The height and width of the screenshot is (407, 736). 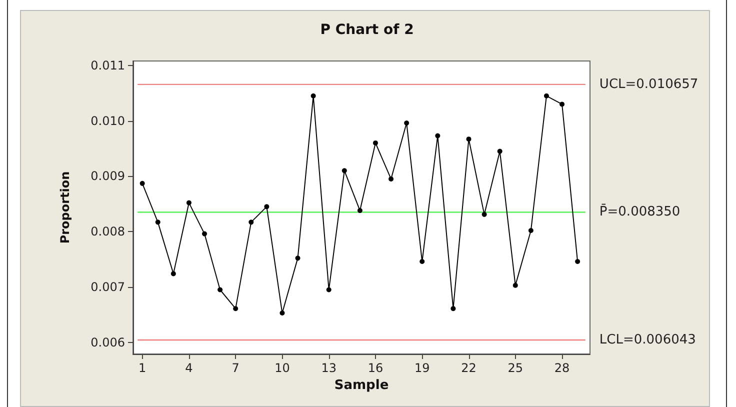 I want to click on chart-title: P Chart of 2, so click(x=367, y=30).